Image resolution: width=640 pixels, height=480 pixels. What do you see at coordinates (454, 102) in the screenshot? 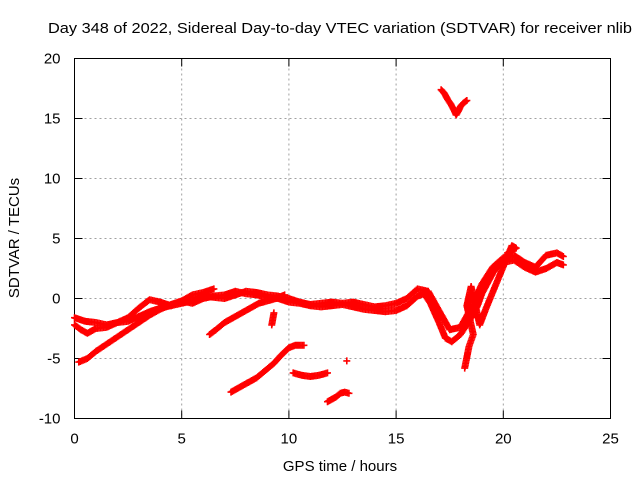
I see `series-high-cluster` at bounding box center [454, 102].